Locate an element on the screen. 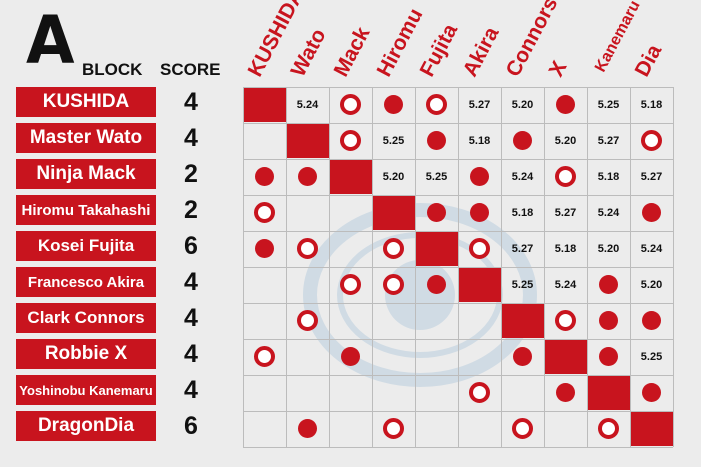  wrestler-name: DragonDia is located at coordinates (86, 426).